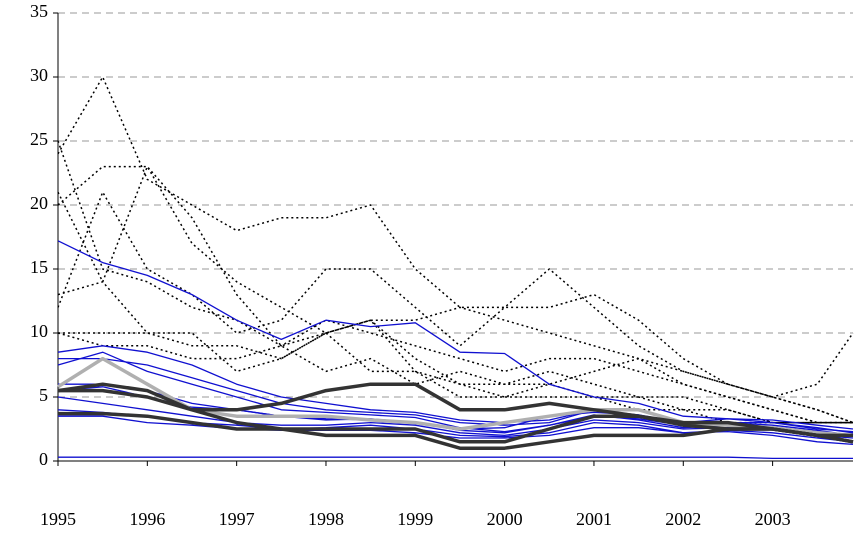 The image size is (856, 539). I want to click on x-tick-label: 2002, so click(683, 519).